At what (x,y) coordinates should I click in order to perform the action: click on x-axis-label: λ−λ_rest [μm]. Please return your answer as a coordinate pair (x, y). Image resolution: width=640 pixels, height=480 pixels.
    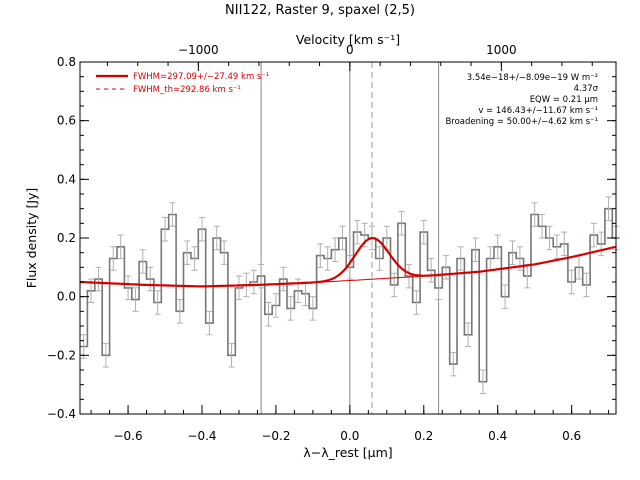
    Looking at the image, I should click on (347, 452).